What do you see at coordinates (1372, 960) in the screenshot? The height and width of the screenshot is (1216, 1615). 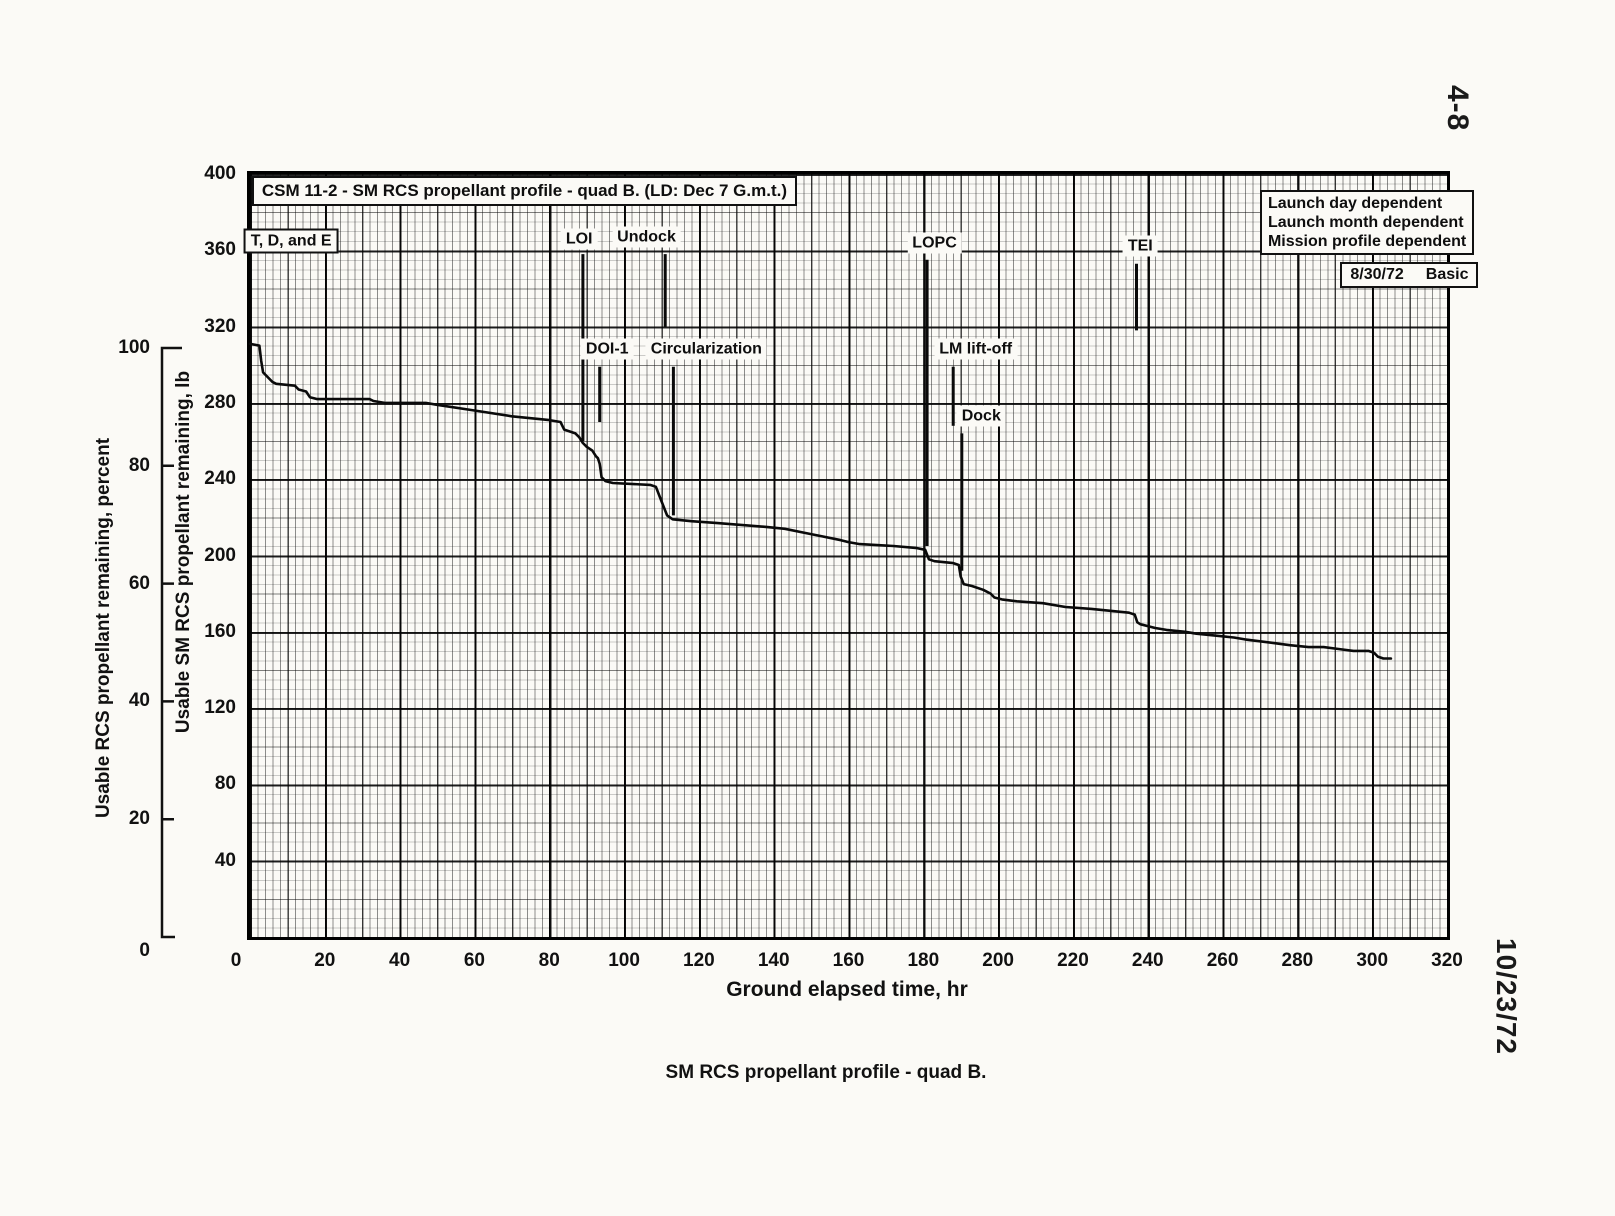 I see `x-tick-label: 300` at bounding box center [1372, 960].